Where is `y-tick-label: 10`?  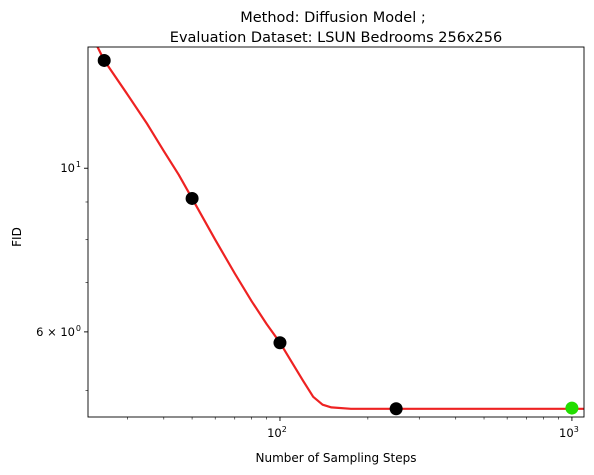 y-tick-label: 10 is located at coordinates (67, 168).